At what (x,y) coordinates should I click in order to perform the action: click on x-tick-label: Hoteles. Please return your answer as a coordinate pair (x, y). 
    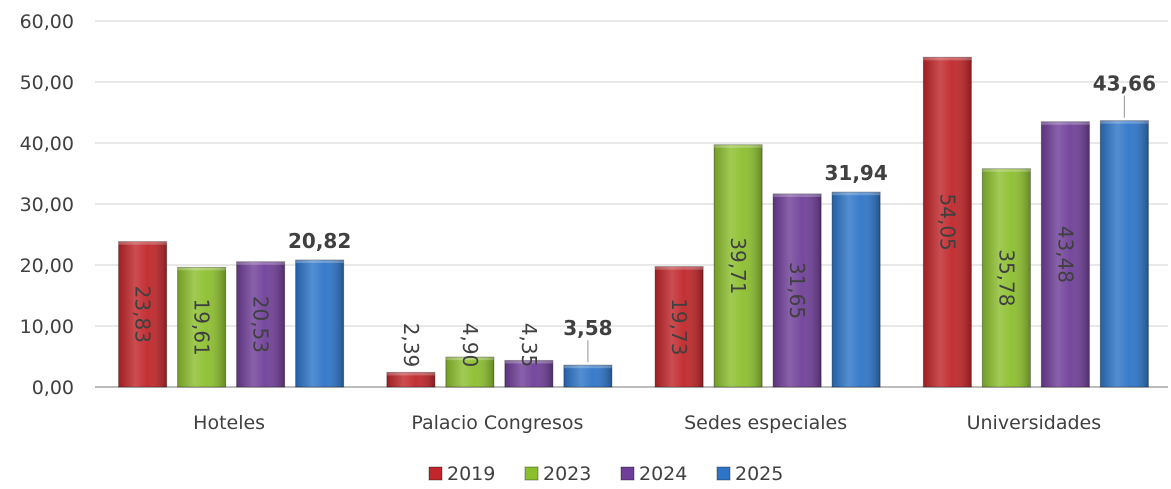
    Looking at the image, I should click on (229, 423).